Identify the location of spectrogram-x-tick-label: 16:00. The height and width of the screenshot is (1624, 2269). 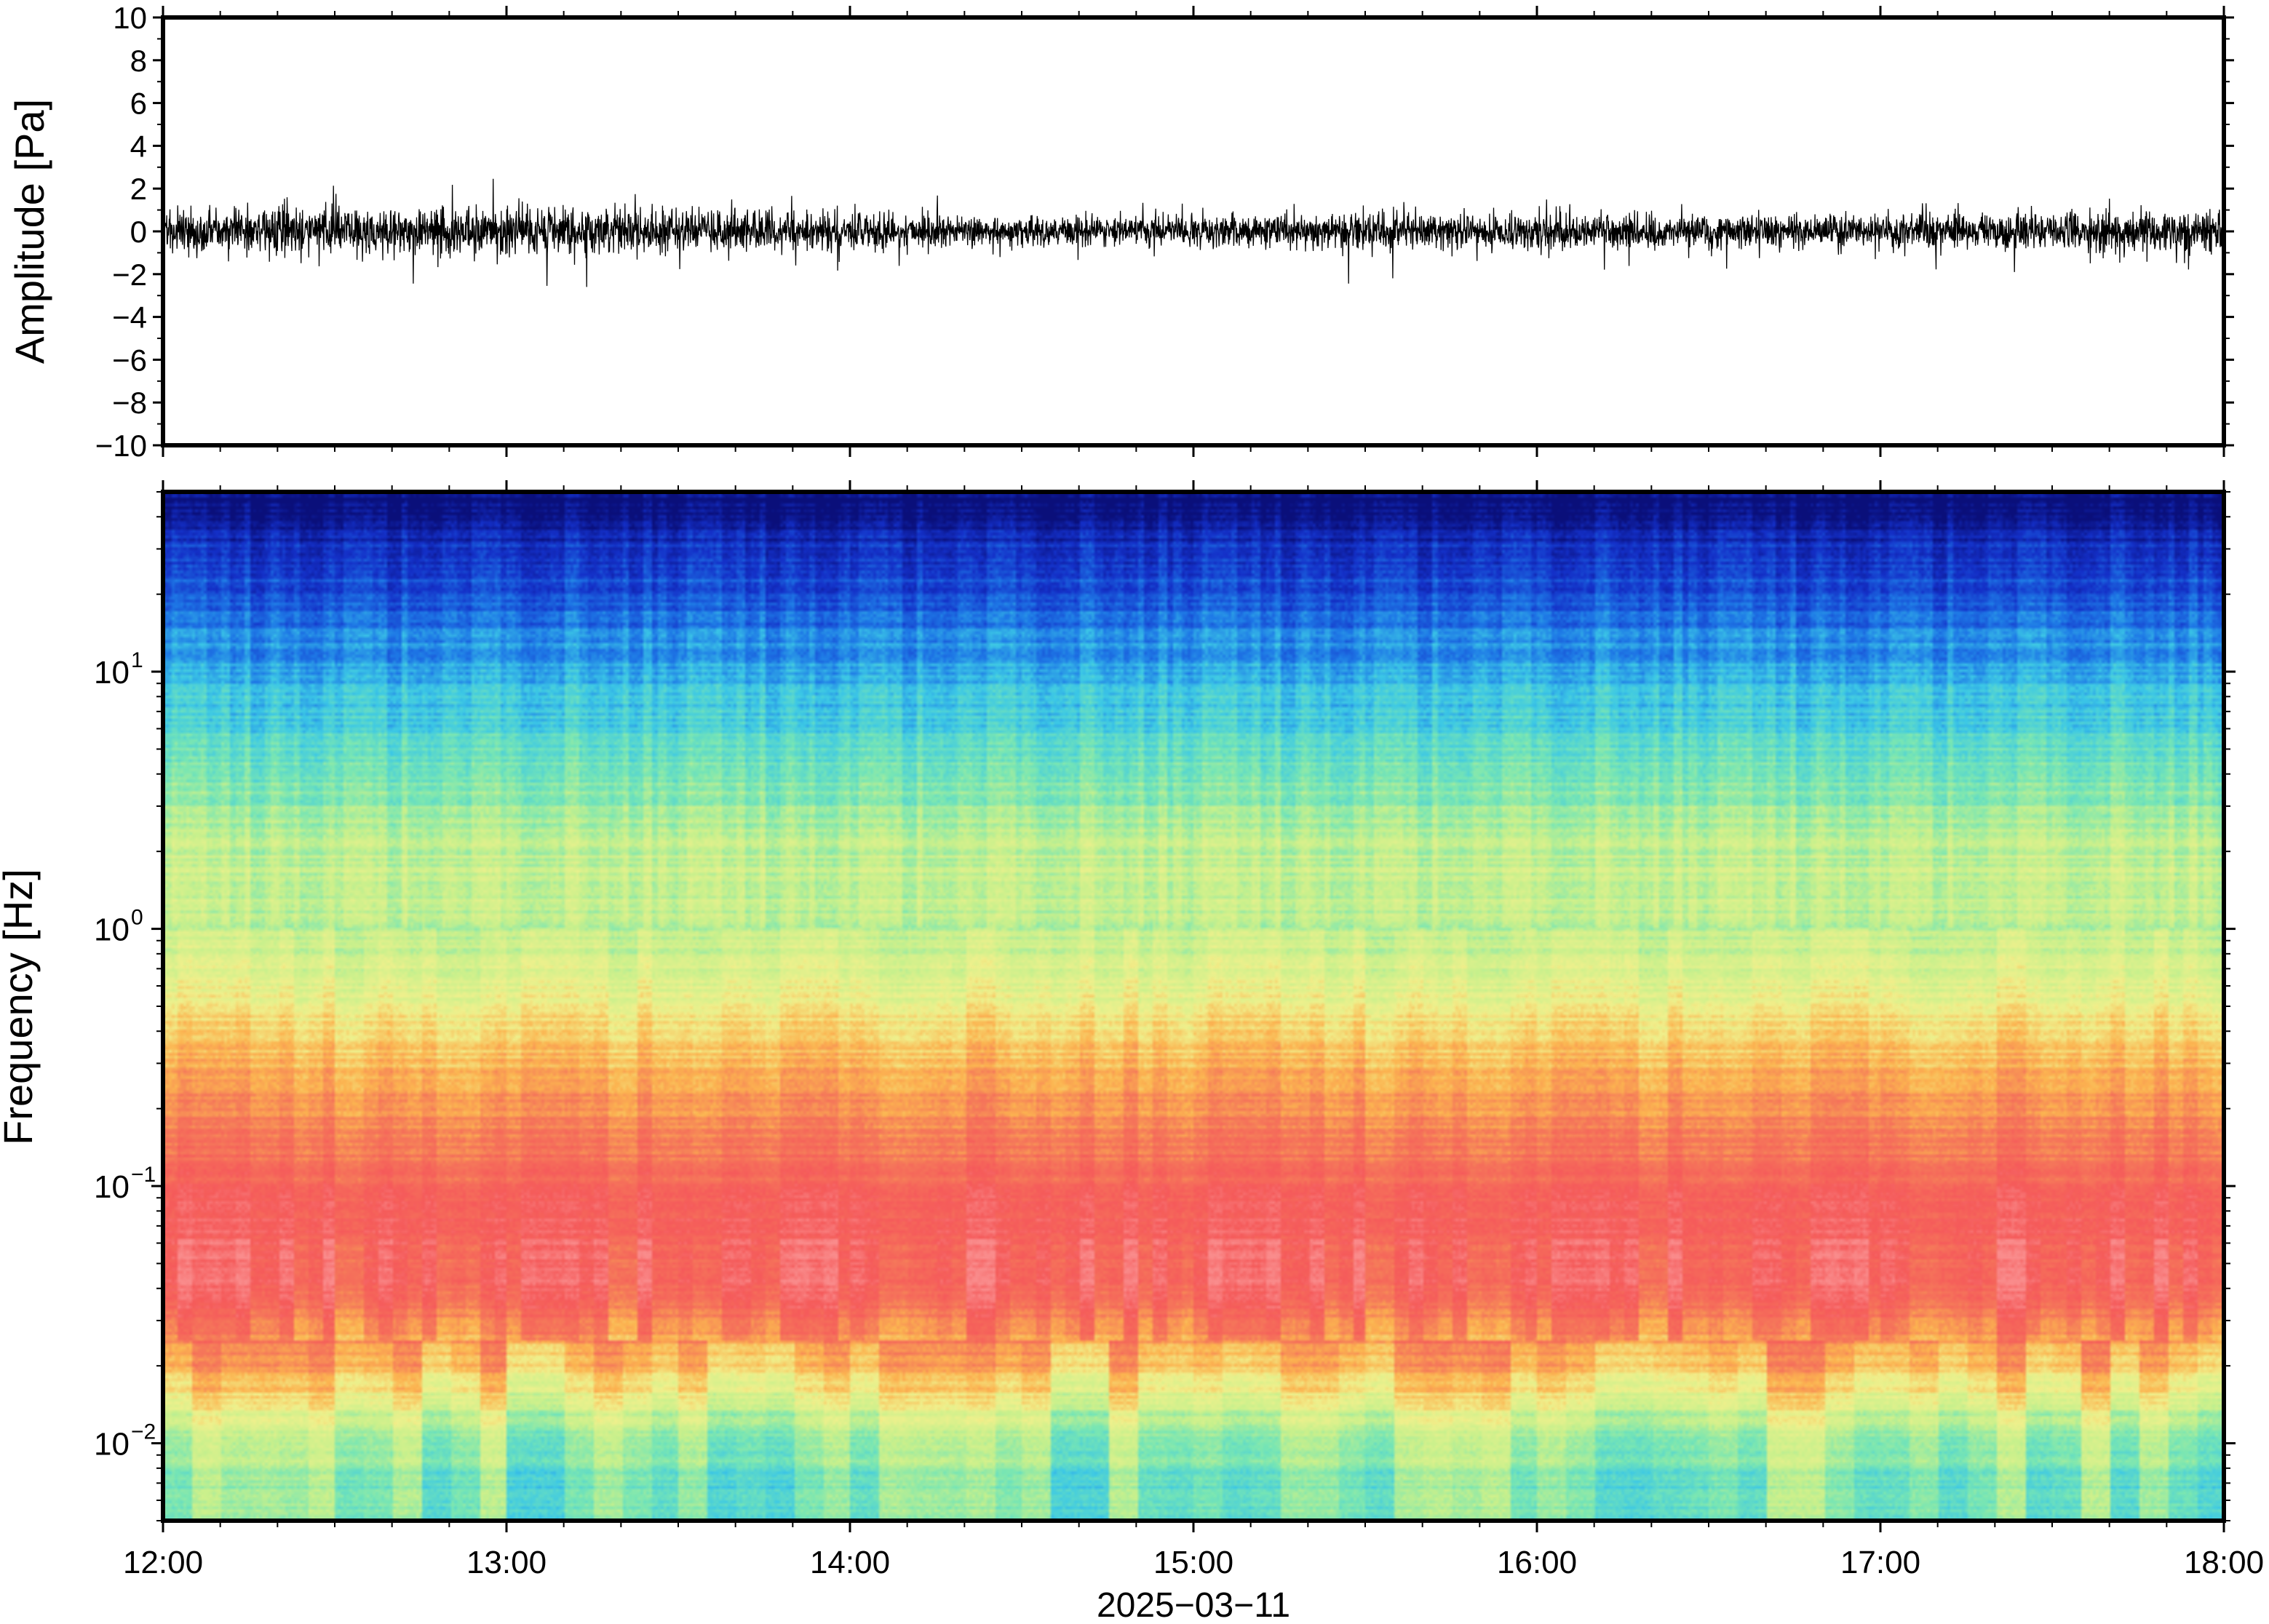
(1537, 1562).